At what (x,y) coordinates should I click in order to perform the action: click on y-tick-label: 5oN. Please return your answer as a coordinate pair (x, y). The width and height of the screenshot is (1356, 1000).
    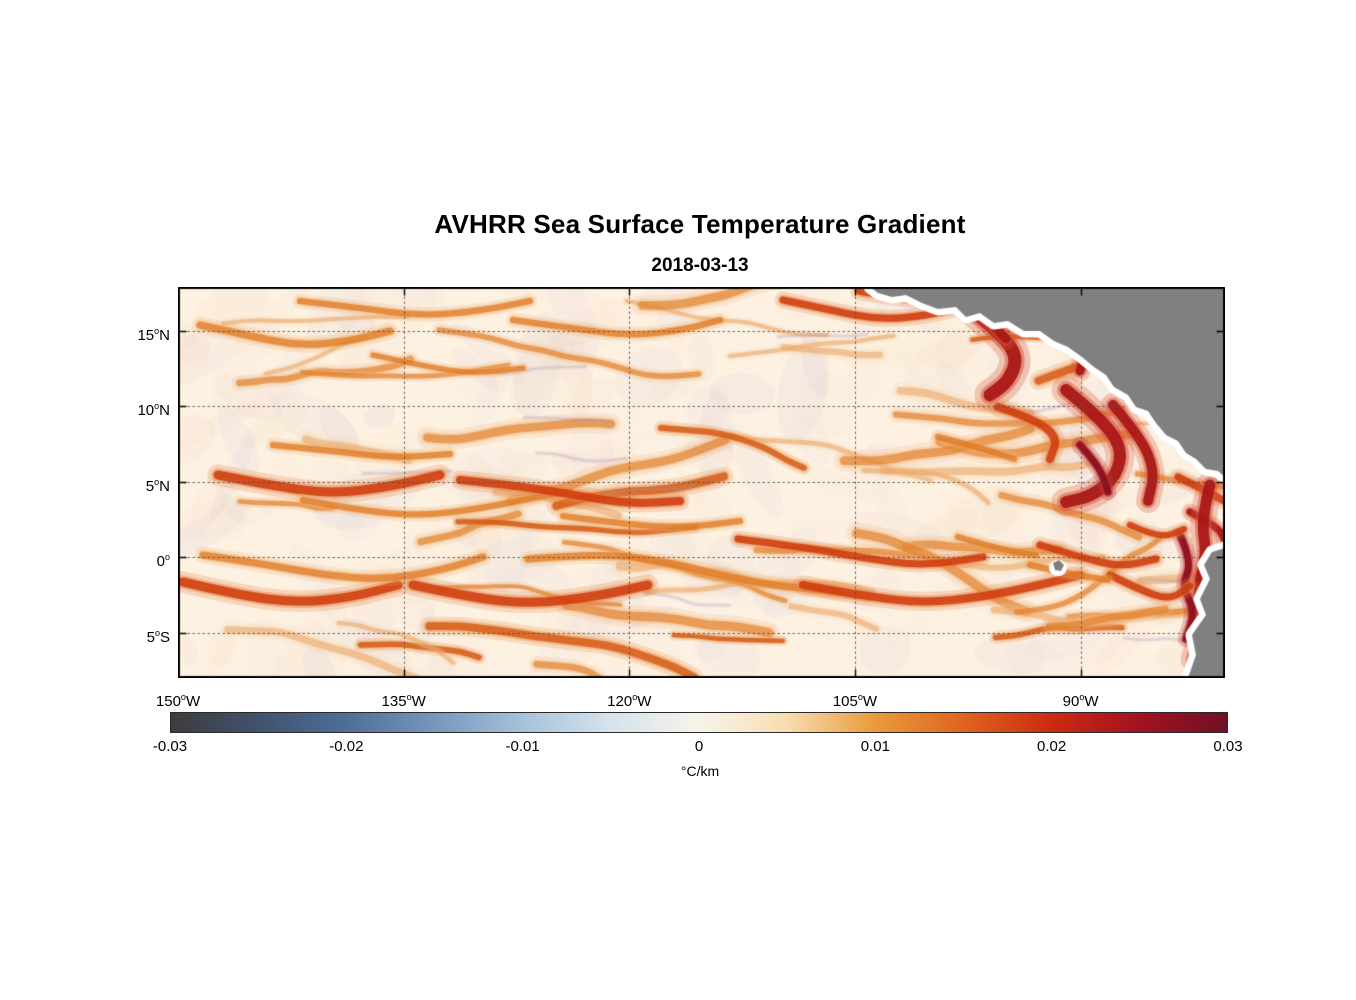
    Looking at the image, I should click on (157, 485).